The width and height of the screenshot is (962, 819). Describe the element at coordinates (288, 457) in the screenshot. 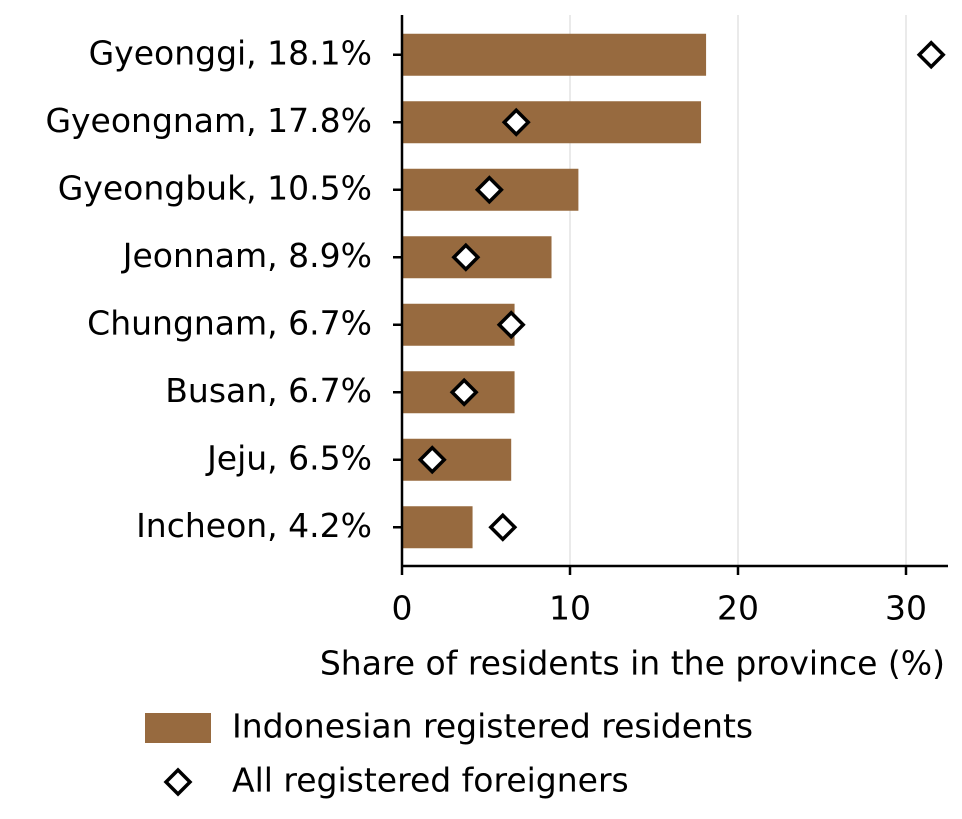

I see `y-tick-label: Jeju, 6.5%` at that location.